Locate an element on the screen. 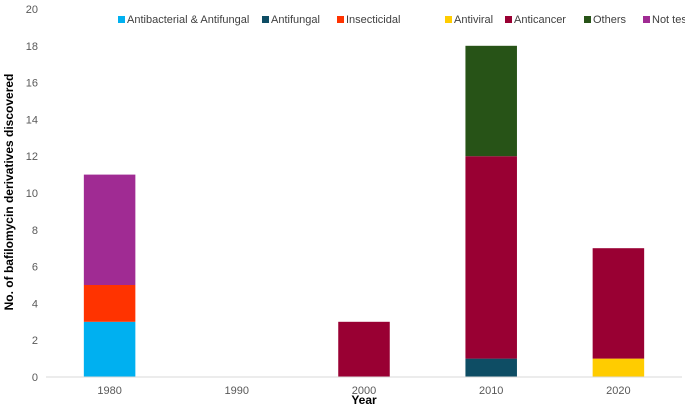 Image resolution: width=685 pixels, height=412 pixels. bar-segment-2020-anticancer is located at coordinates (618, 303).